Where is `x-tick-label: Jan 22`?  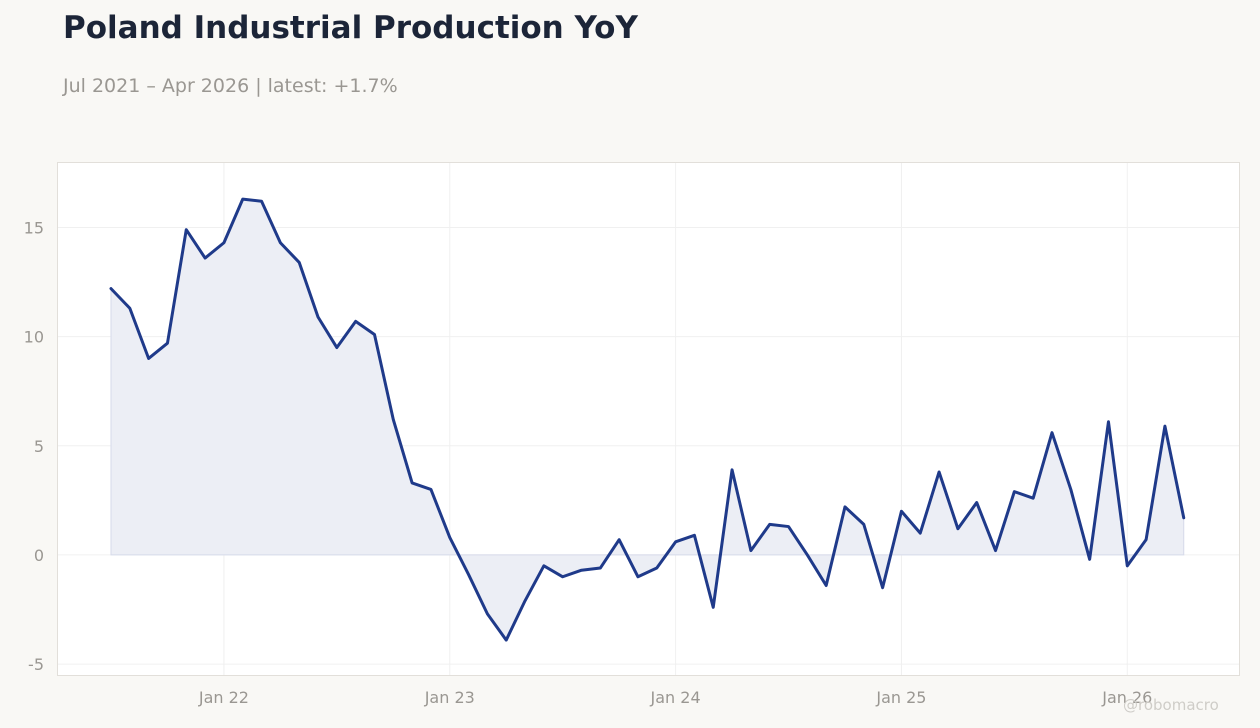
x-tick-label: Jan 22 is located at coordinates (223, 697).